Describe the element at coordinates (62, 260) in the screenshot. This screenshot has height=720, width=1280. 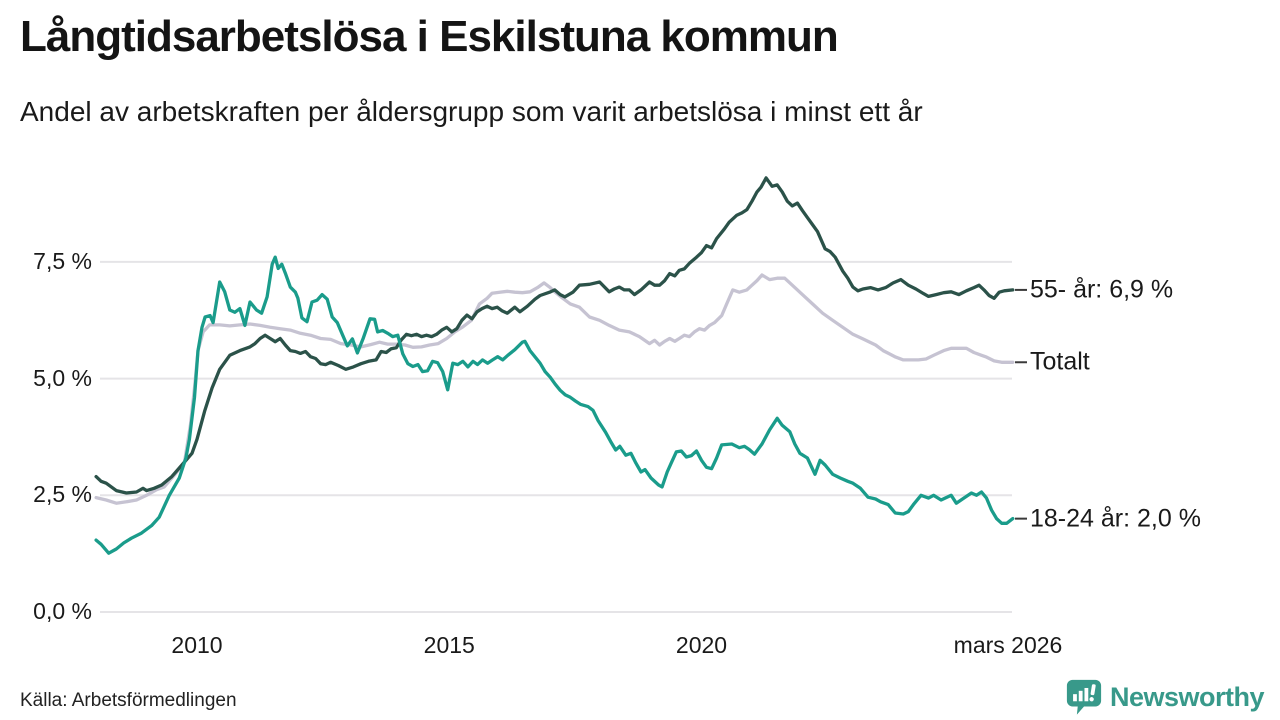
I see `y-axis-tick-label: 7,5 %` at that location.